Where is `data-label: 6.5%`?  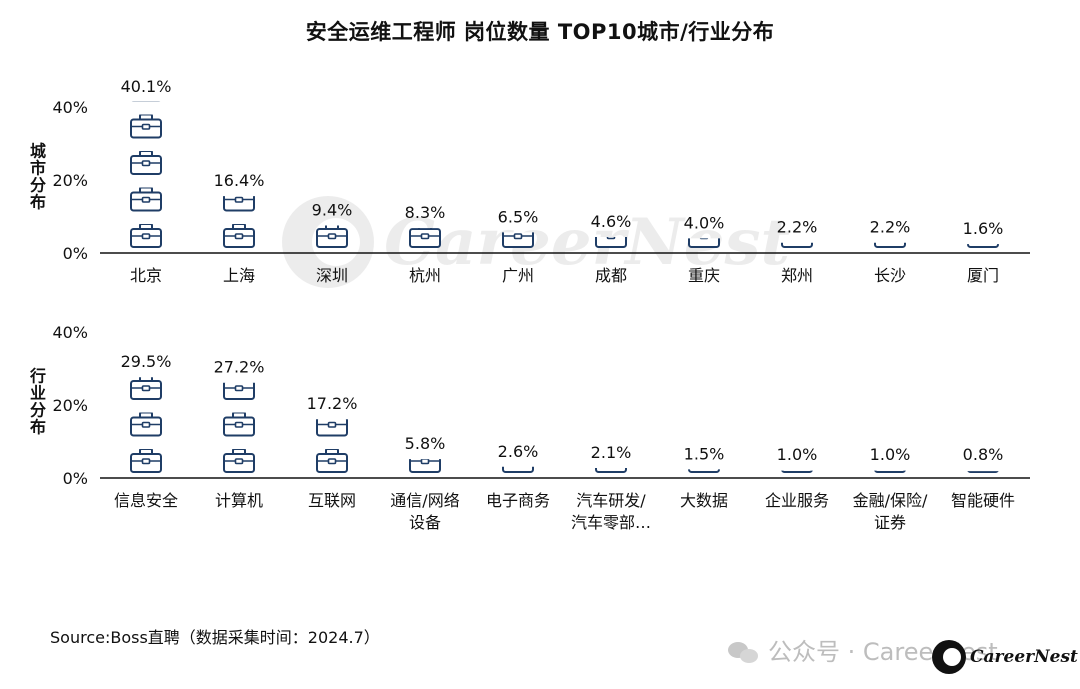
data-label: 6.5% is located at coordinates (518, 216).